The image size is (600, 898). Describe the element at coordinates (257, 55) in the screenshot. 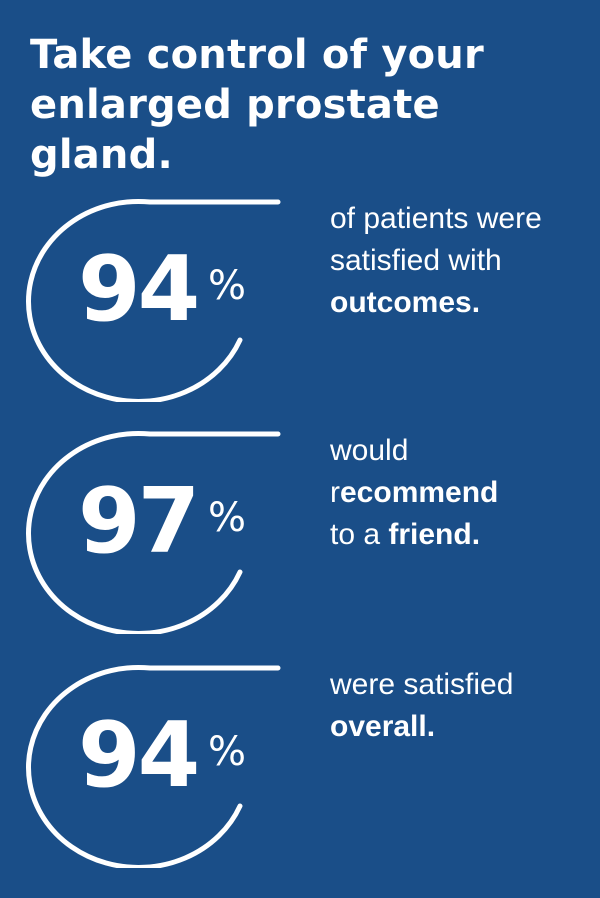

I see `title-line-1: Take control of your` at that location.